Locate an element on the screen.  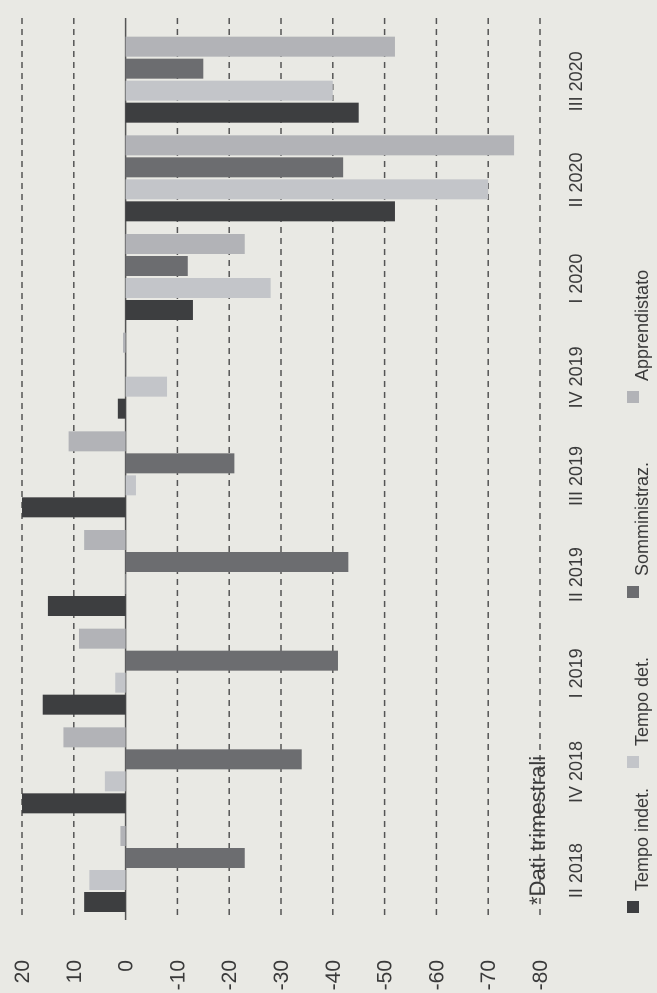
legend-label: Tempo indet. is located at coordinates (642, 839).